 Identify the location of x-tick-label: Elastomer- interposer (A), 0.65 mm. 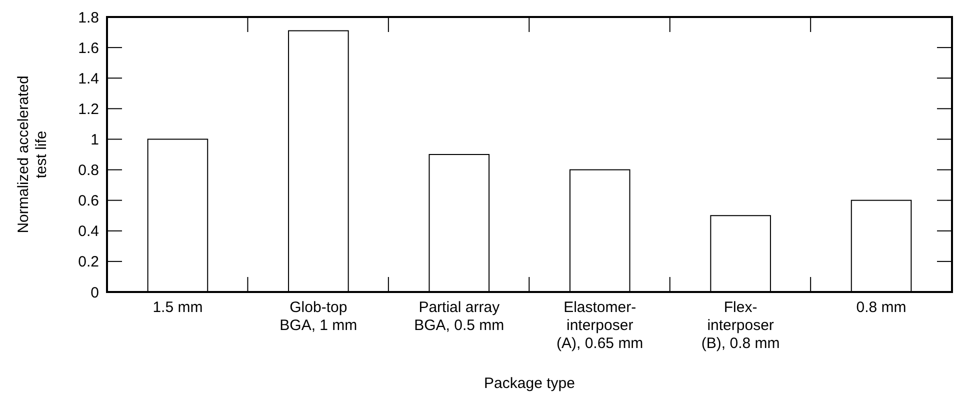
(600, 325).